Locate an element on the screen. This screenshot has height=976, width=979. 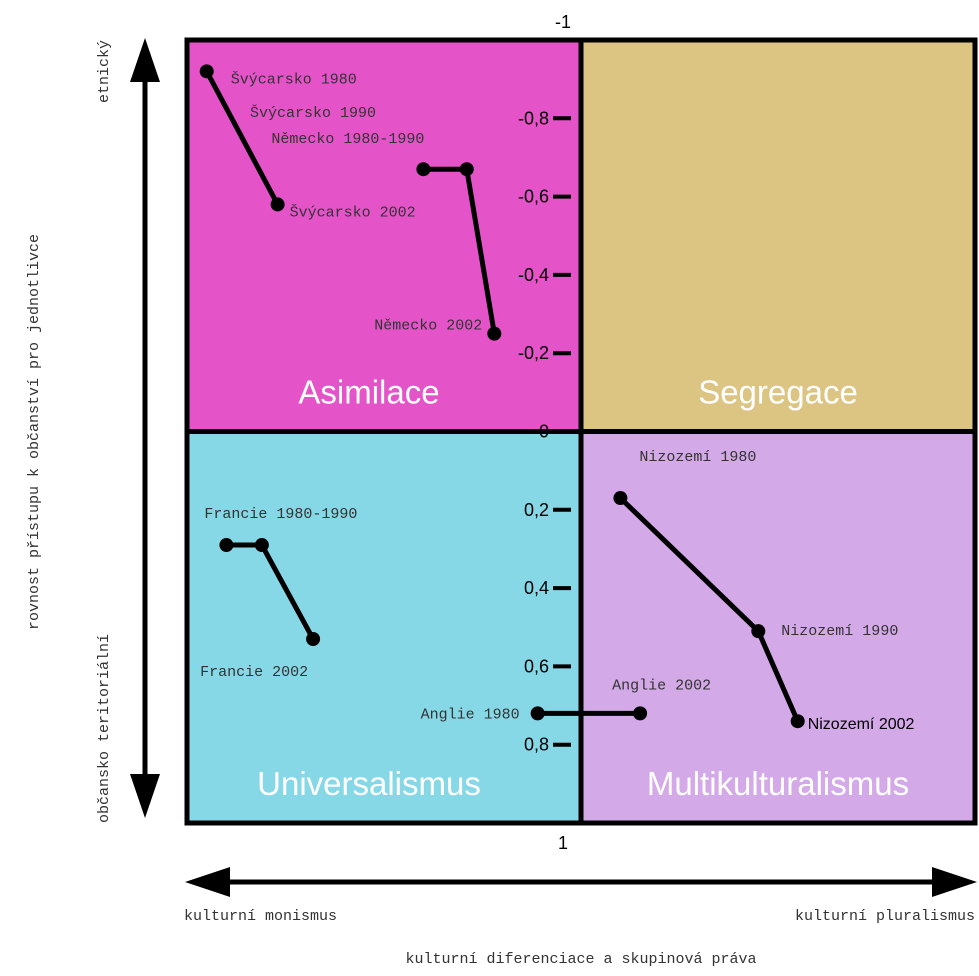
point-label: Nizozemí 1980 is located at coordinates (697, 457).